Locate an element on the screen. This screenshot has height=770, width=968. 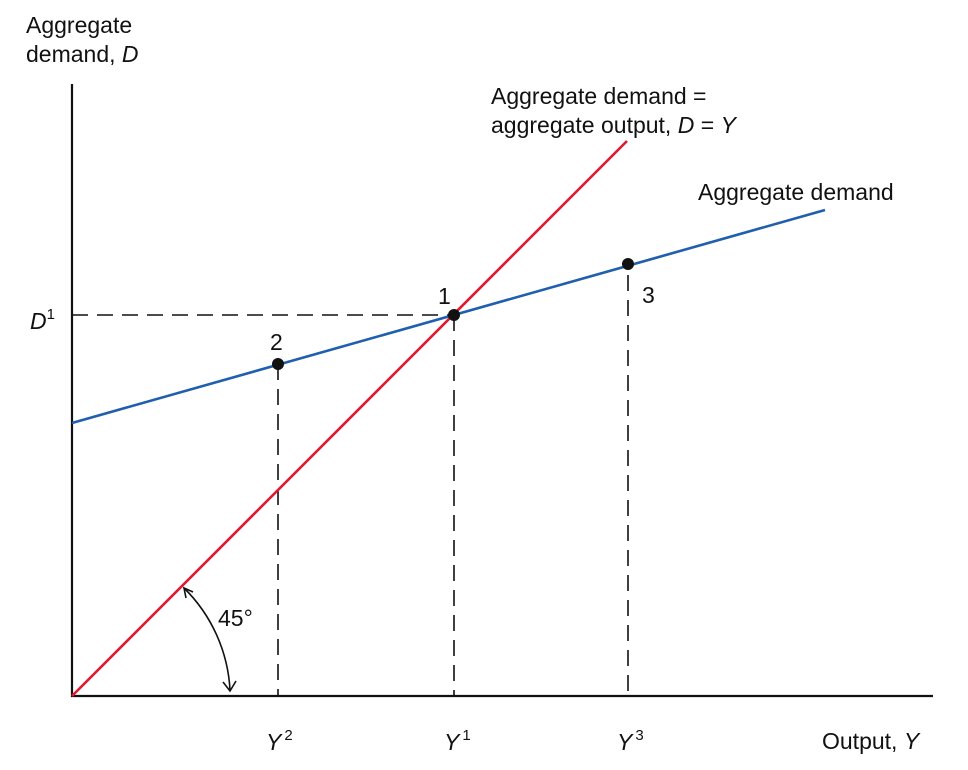
angle-arrowhead-bottom is located at coordinates (229, 686).